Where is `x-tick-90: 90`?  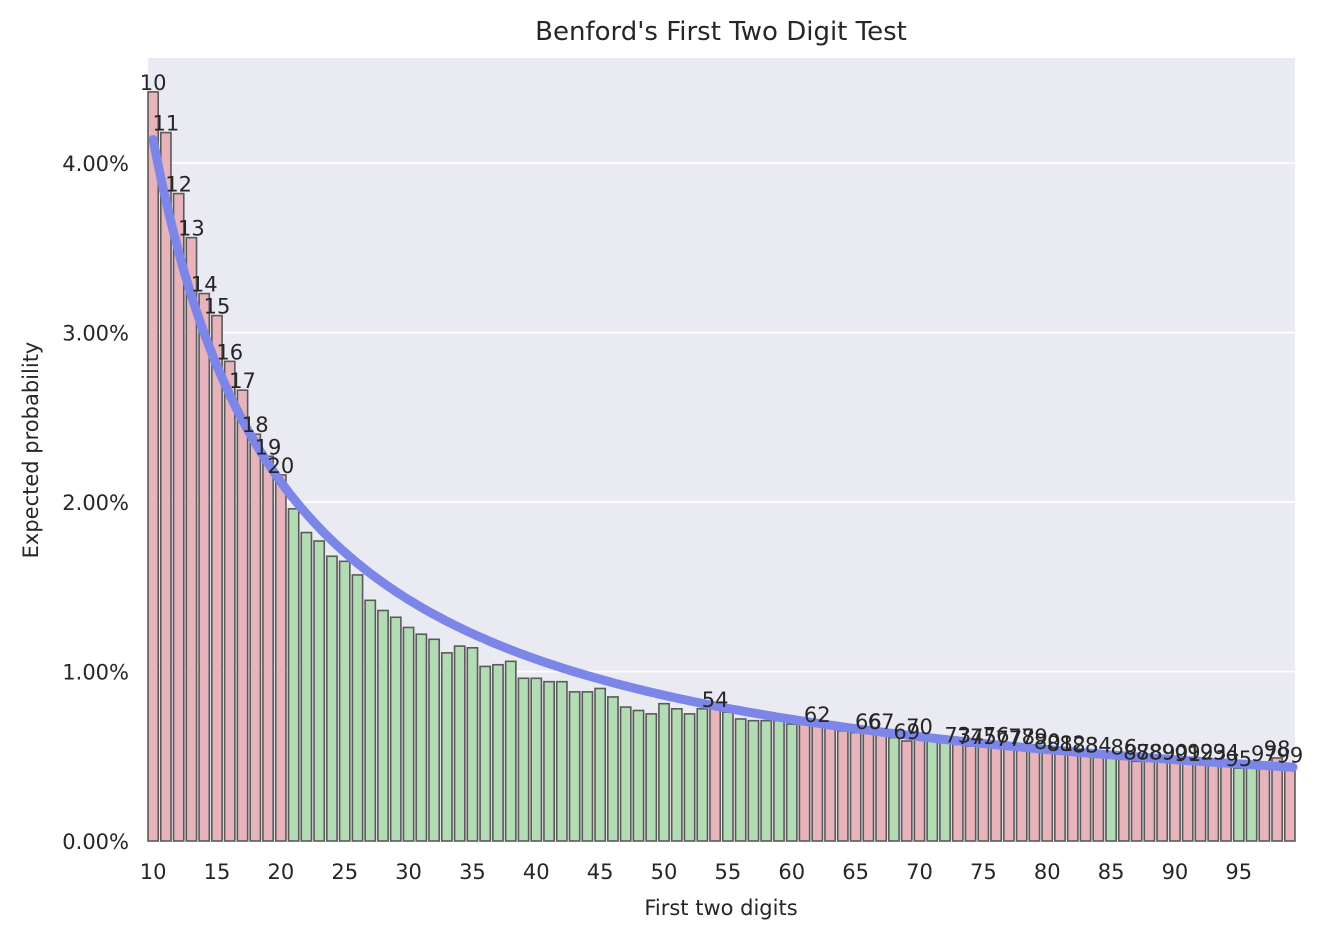
x-tick-90: 90 is located at coordinates (1175, 872).